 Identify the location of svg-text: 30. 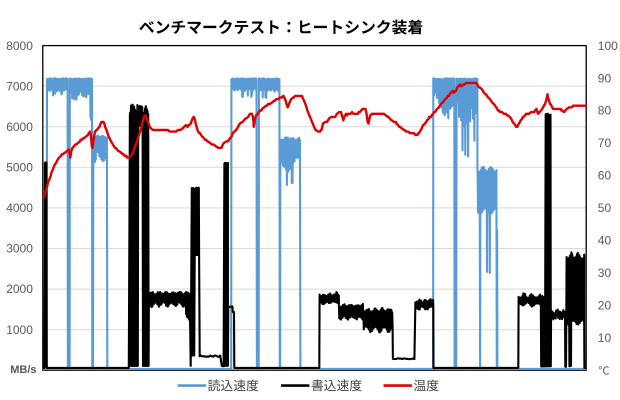
(605, 273).